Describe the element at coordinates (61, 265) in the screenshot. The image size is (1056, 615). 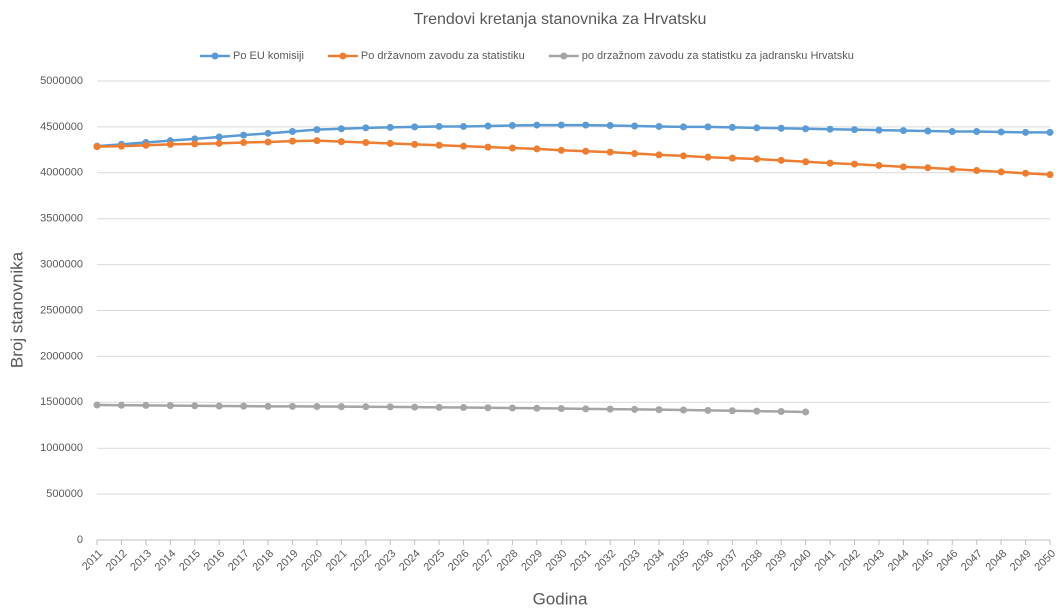
I see `y-tick-label: 3000000` at that location.